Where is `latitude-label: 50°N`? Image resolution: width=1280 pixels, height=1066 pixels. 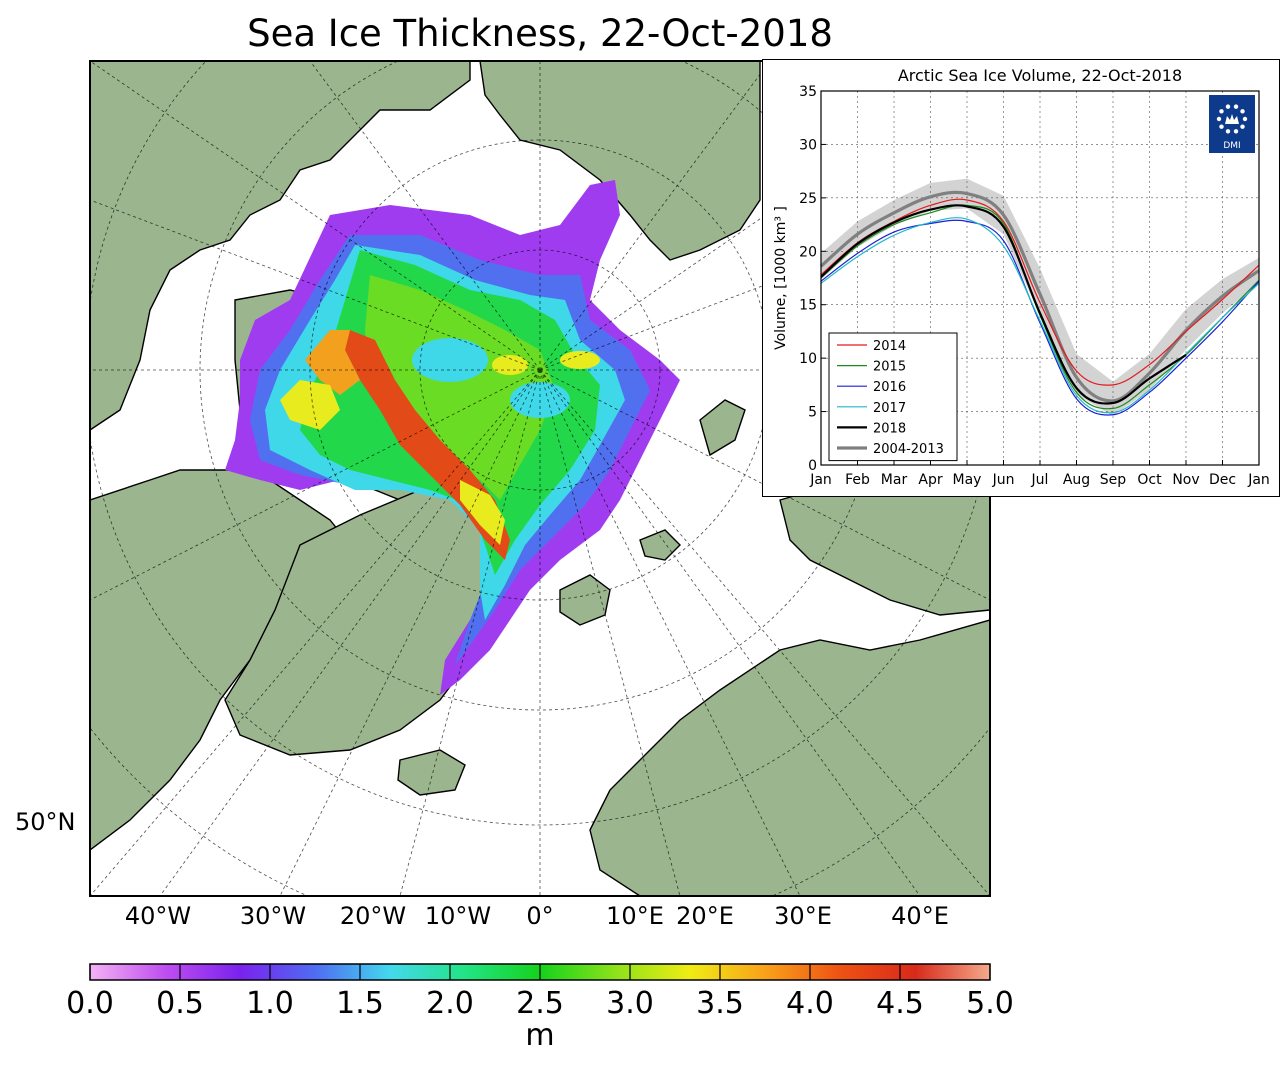
latitude-label: 50°N is located at coordinates (45, 822).